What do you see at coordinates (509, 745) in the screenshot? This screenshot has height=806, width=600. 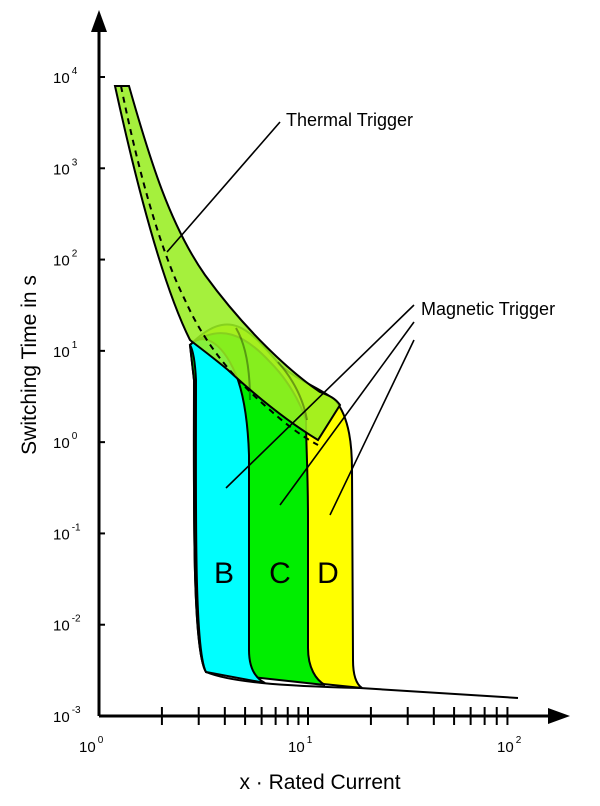 I see `x-tick-label: 10 2` at bounding box center [509, 745].